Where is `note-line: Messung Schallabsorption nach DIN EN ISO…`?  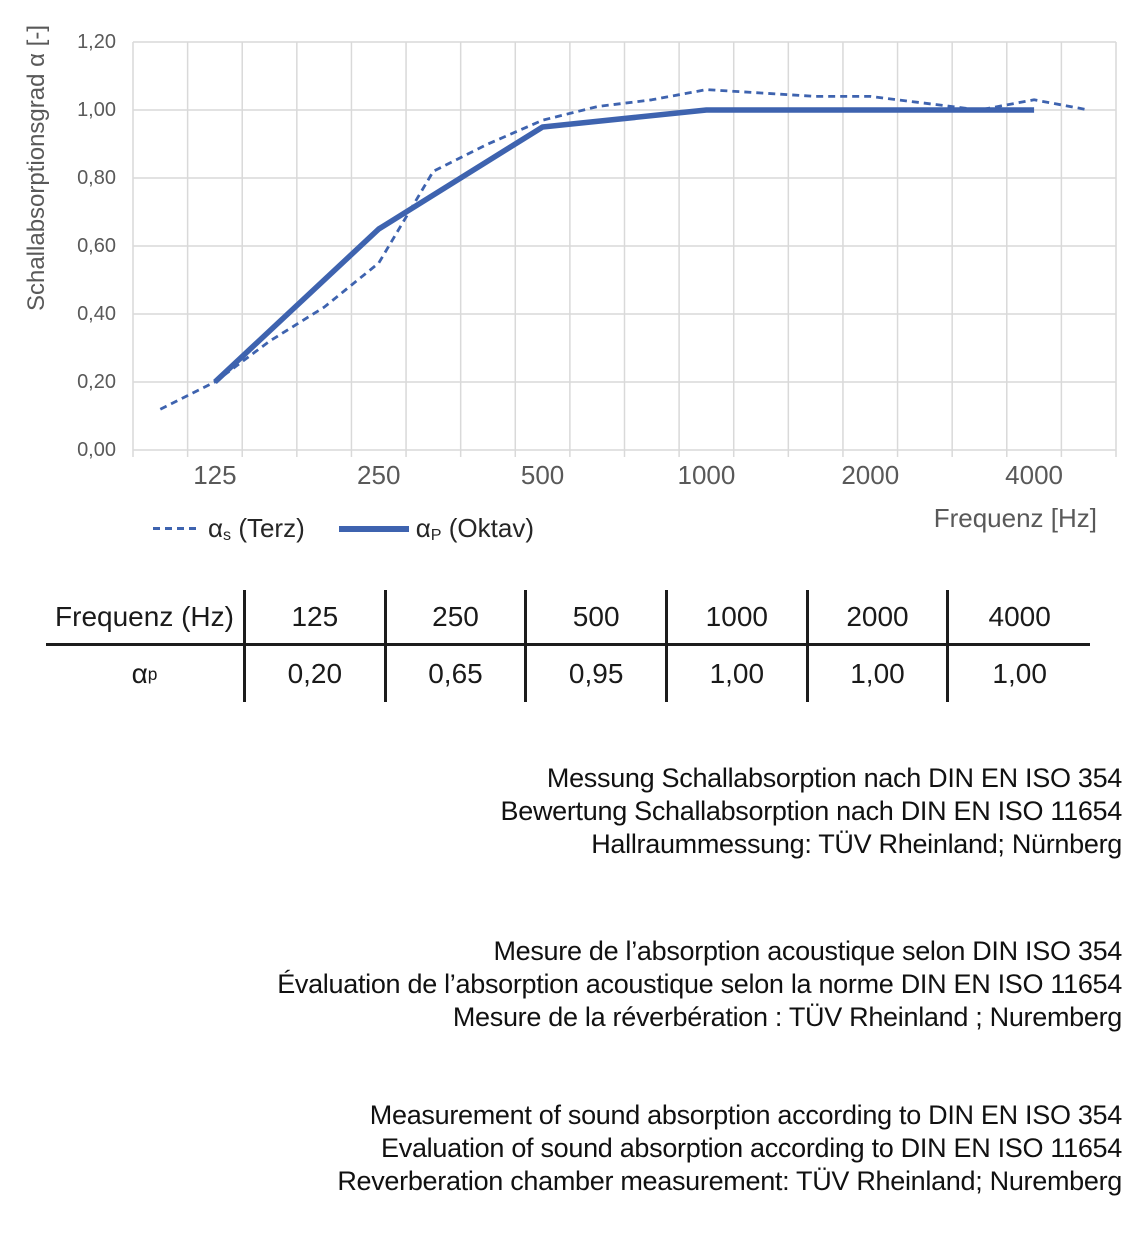
note-line: Messung Schallabsorption nach DIN EN ISO… is located at coordinates (834, 778).